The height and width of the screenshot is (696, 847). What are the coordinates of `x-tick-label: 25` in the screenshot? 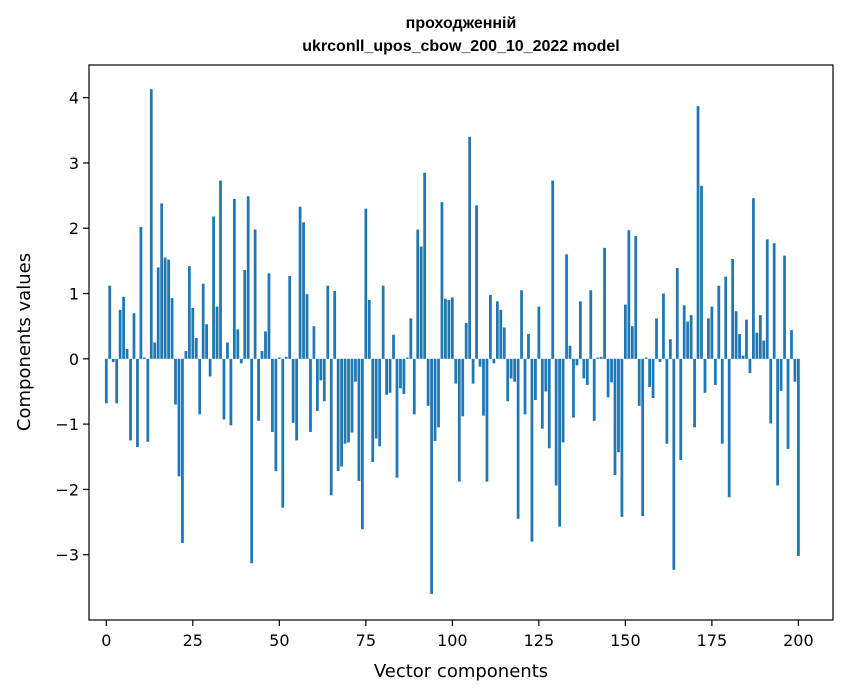 It's located at (193, 640).